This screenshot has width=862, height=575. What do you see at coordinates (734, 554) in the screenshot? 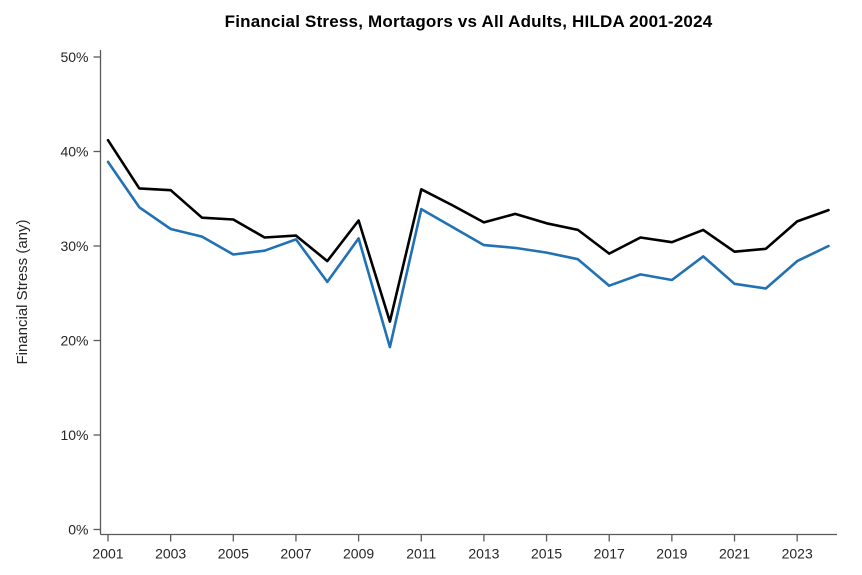
I see `x-tick-label: 2021` at bounding box center [734, 554].